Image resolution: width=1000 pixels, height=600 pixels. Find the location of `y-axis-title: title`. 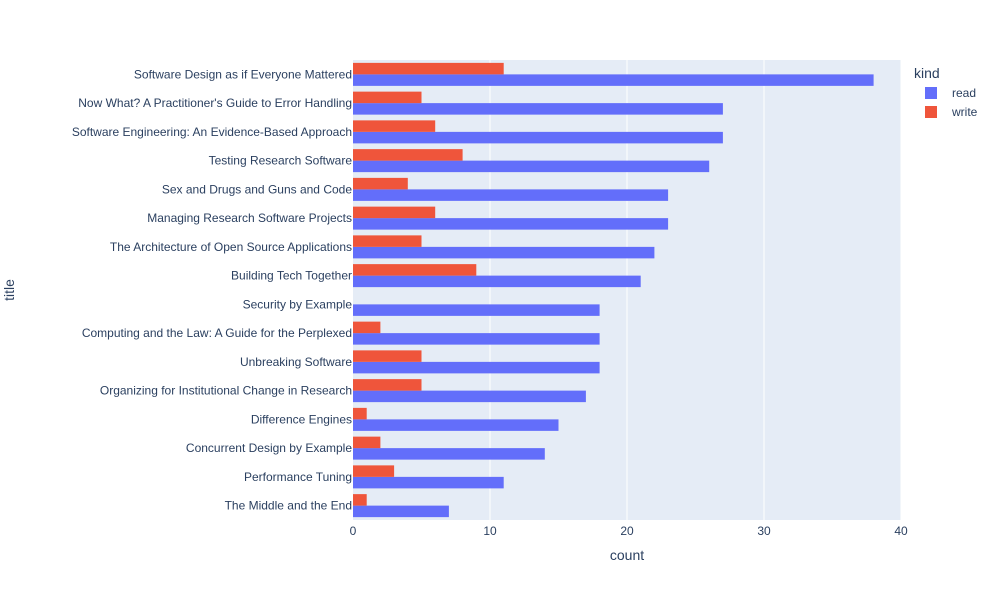

y-axis-title: title is located at coordinates (9, 290).